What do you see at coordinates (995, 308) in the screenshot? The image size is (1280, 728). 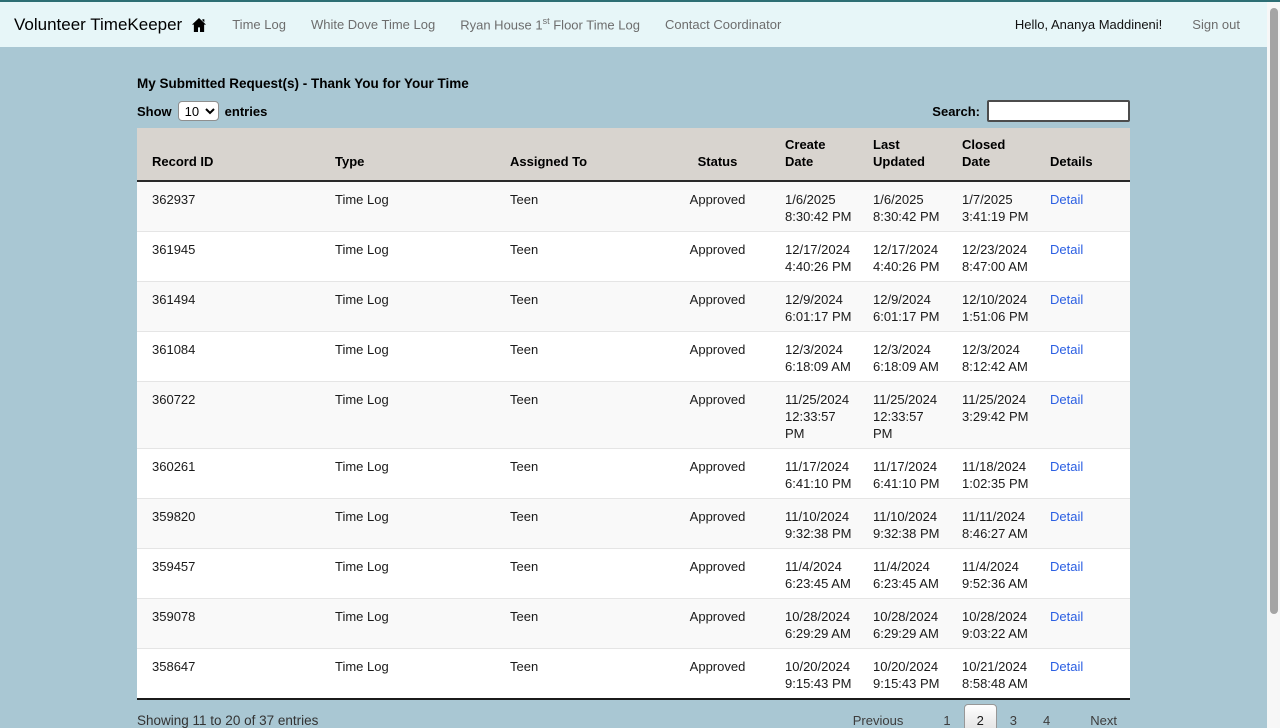 I see `cell-closed-date: 12/10/2024 1:51:06 PM` at bounding box center [995, 308].